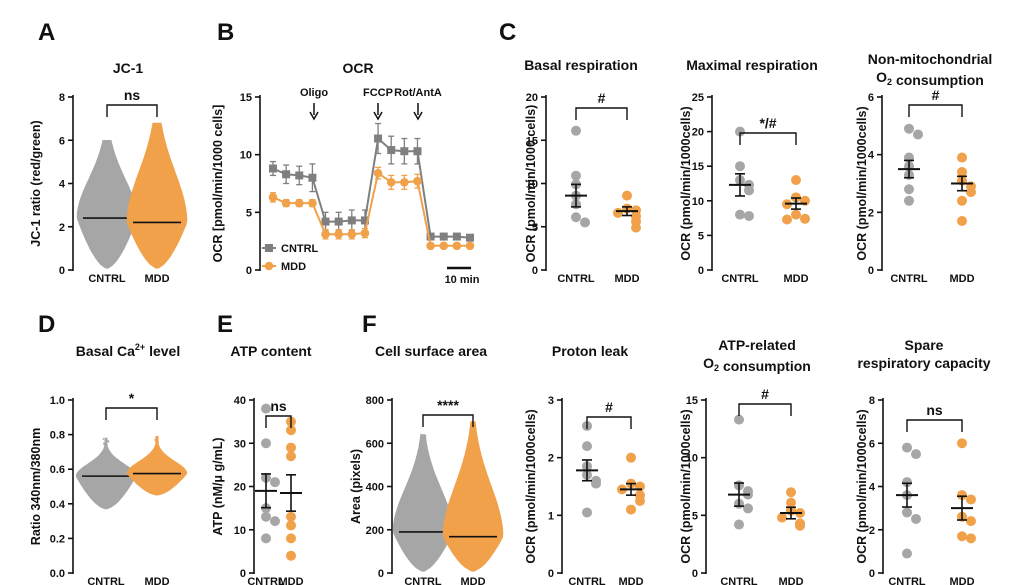 The width and height of the screenshot is (1026, 585). What do you see at coordinates (300, 249) in the screenshot?
I see `legend-label-cntrl: CNTRL` at bounding box center [300, 249].